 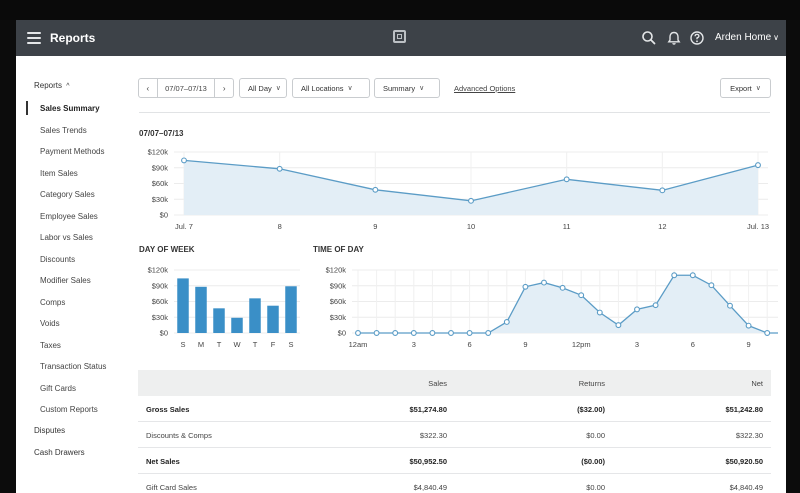 I want to click on chevron-left-icon: ‹, so click(x=148, y=88).